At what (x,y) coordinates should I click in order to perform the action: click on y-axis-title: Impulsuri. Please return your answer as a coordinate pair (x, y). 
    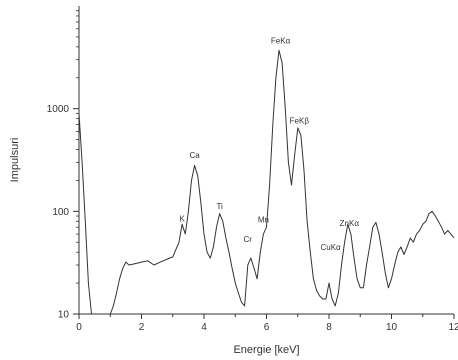
    Looking at the image, I should click on (15, 160).